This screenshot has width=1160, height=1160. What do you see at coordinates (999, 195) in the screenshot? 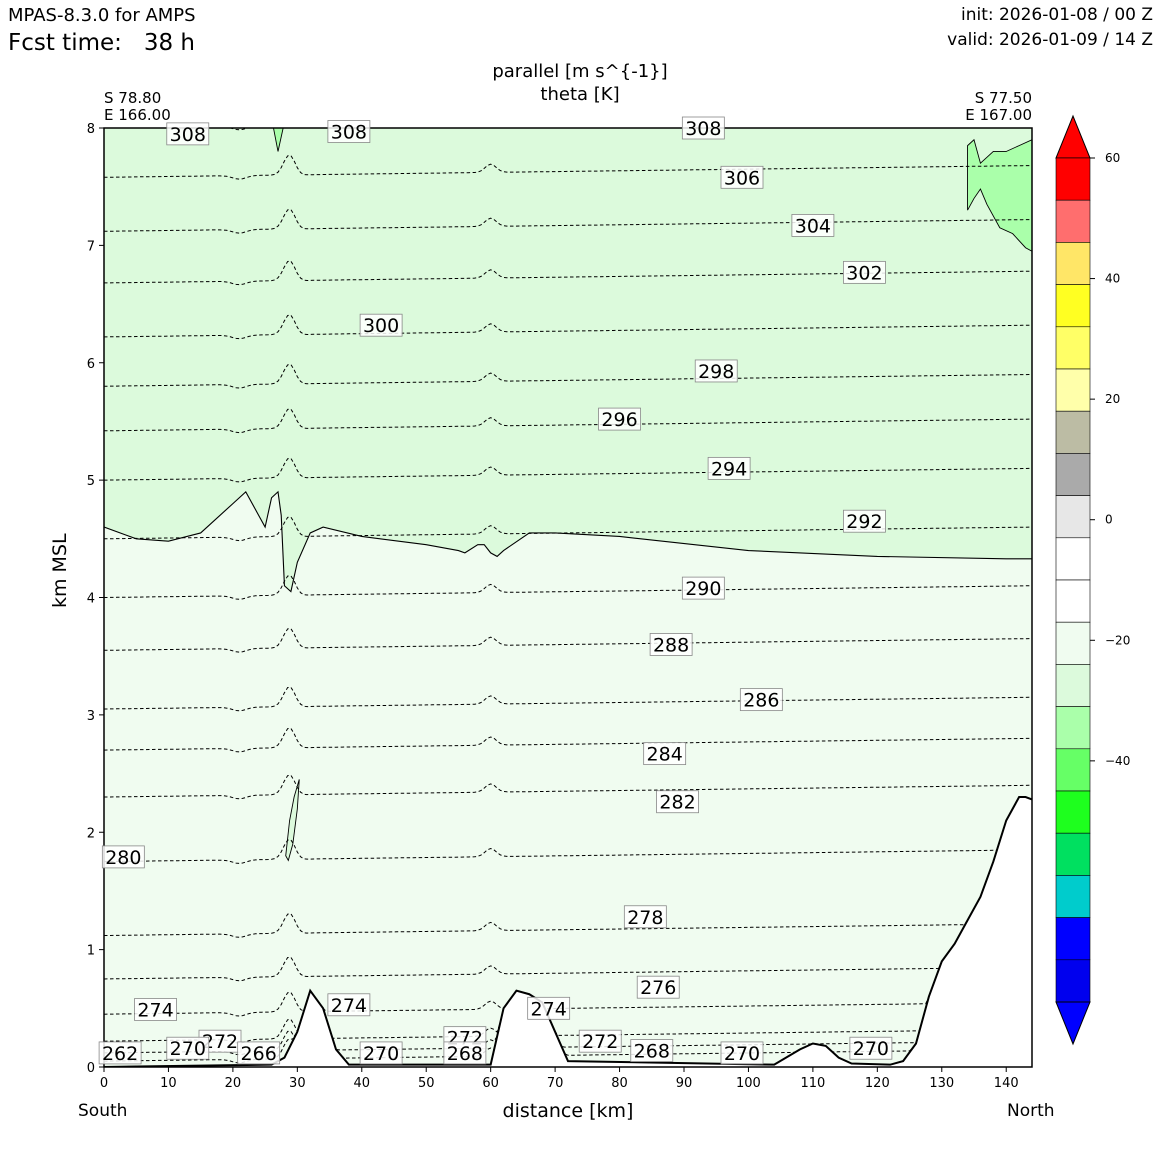
I see `wind-patch-northeast` at bounding box center [999, 195].